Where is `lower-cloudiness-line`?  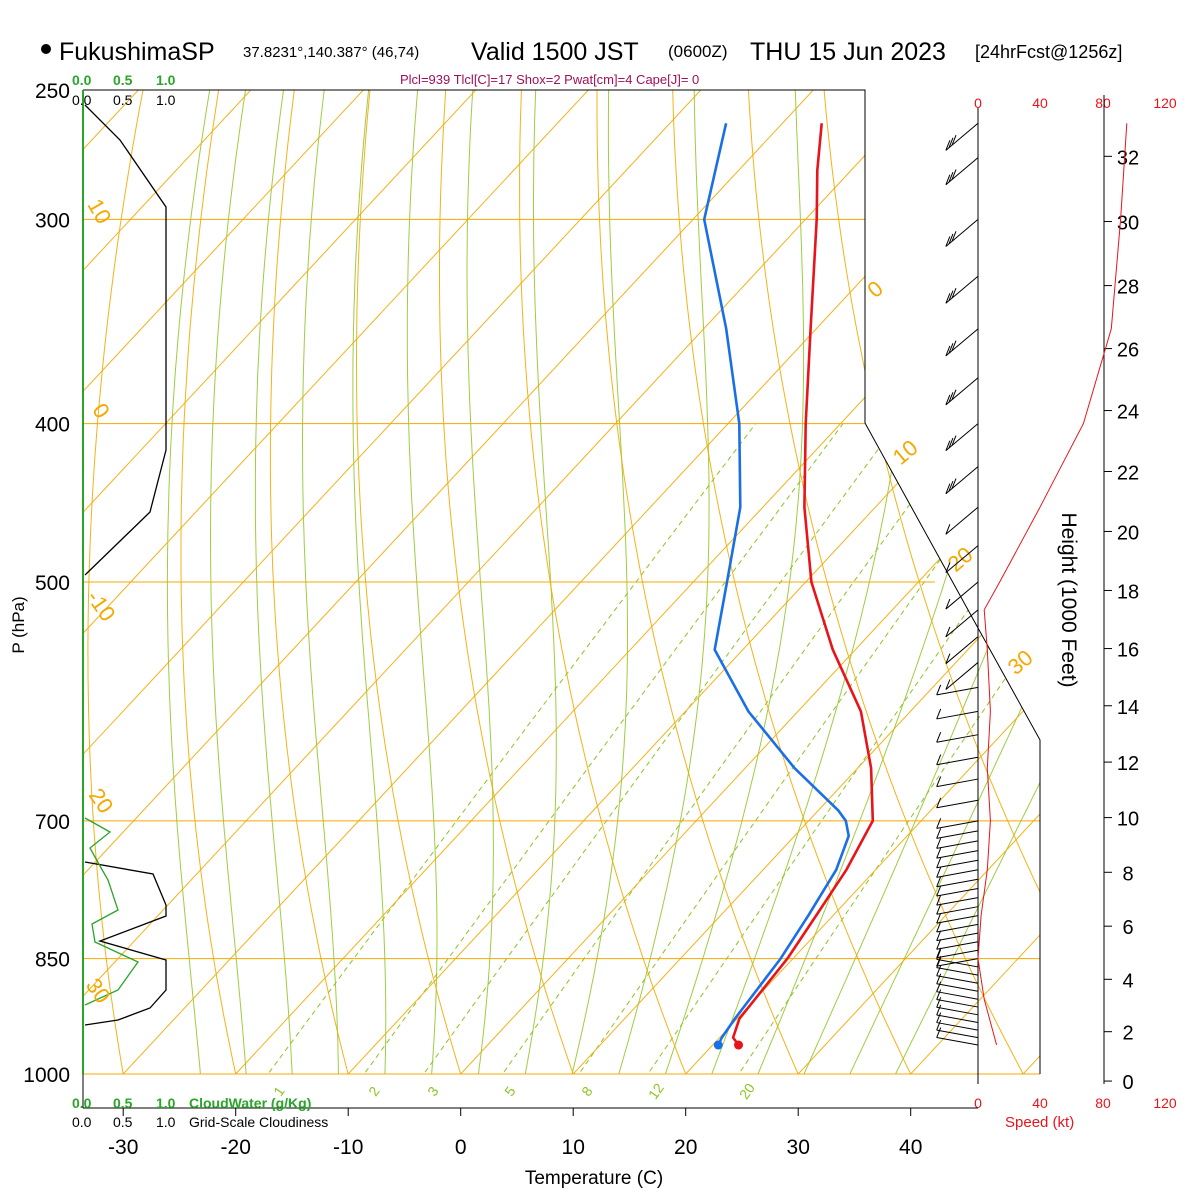
lower-cloudiness-line is located at coordinates (125, 943).